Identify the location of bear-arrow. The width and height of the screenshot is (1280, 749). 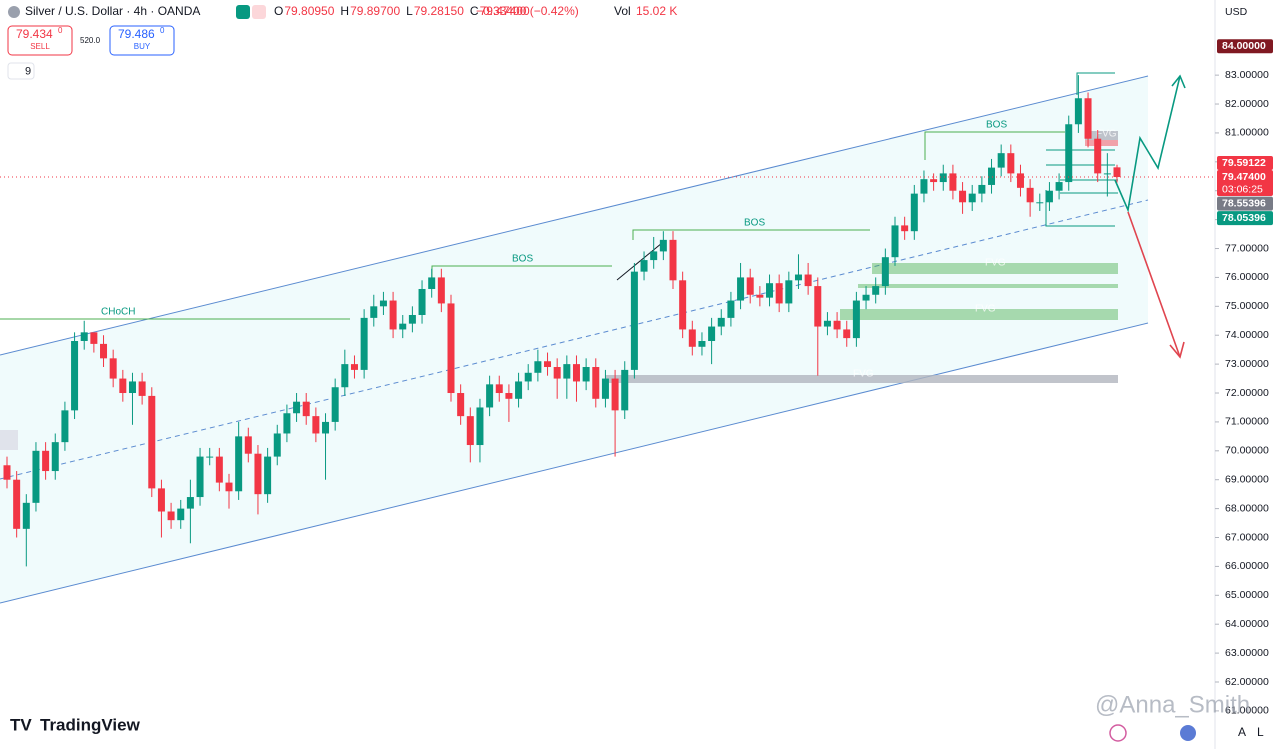
(1154, 284).